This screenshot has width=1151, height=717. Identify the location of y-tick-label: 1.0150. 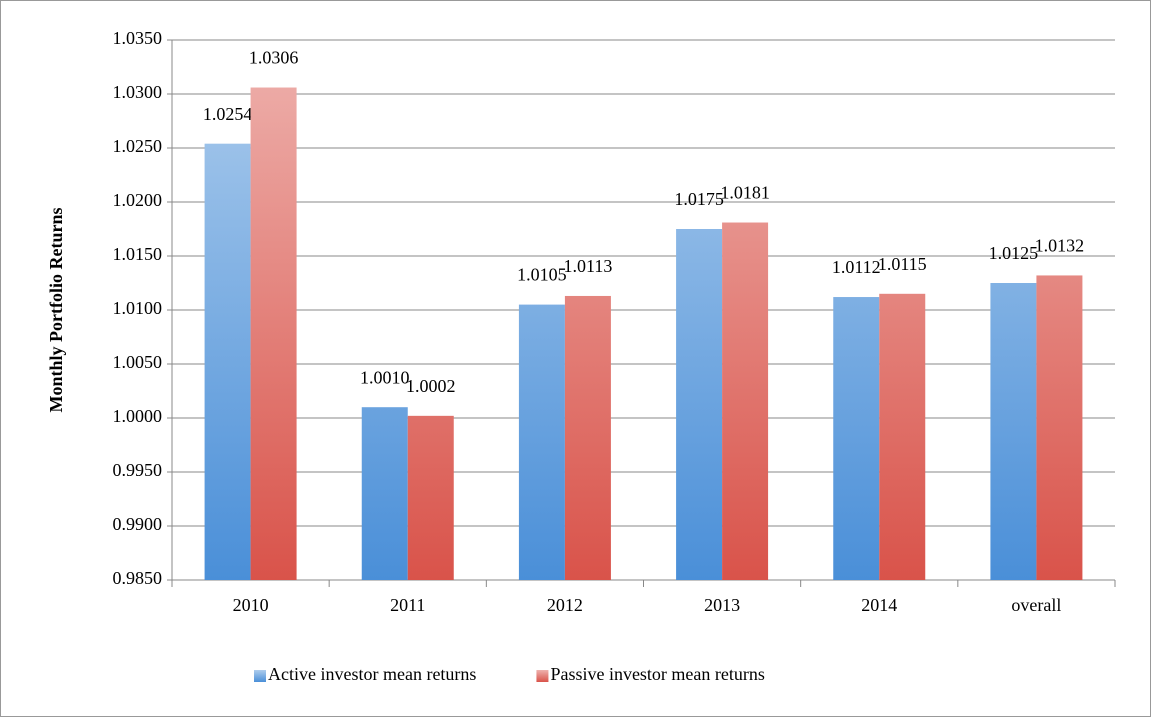
(138, 254).